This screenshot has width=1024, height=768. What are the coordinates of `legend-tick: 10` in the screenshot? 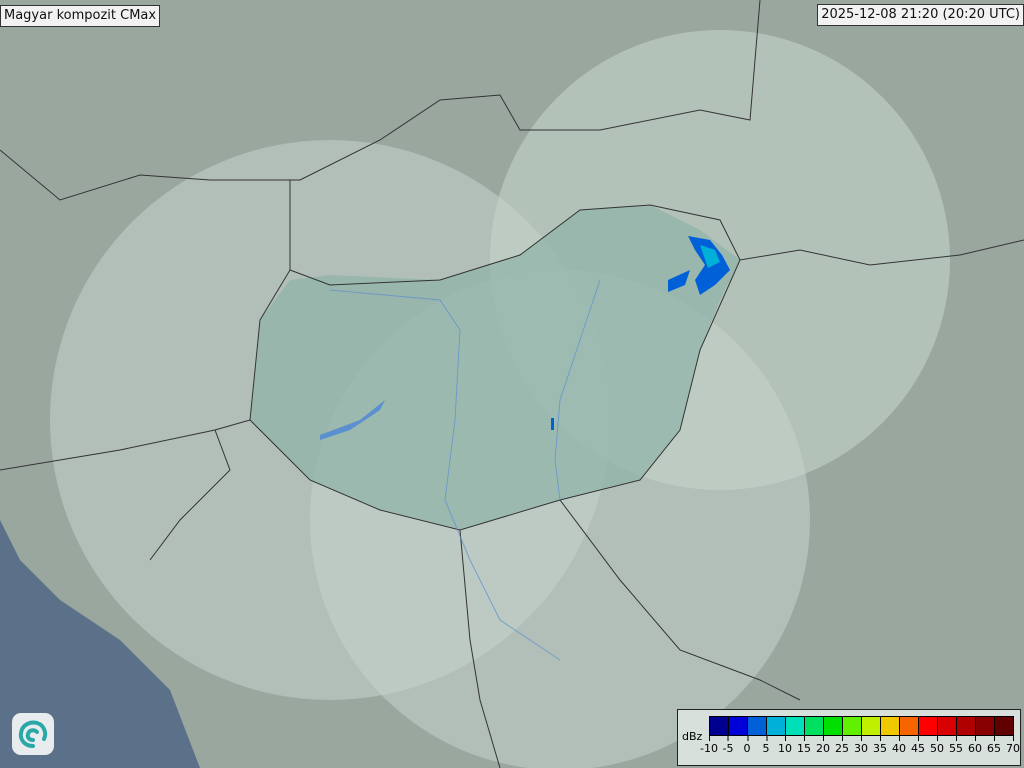 It's located at (785, 745).